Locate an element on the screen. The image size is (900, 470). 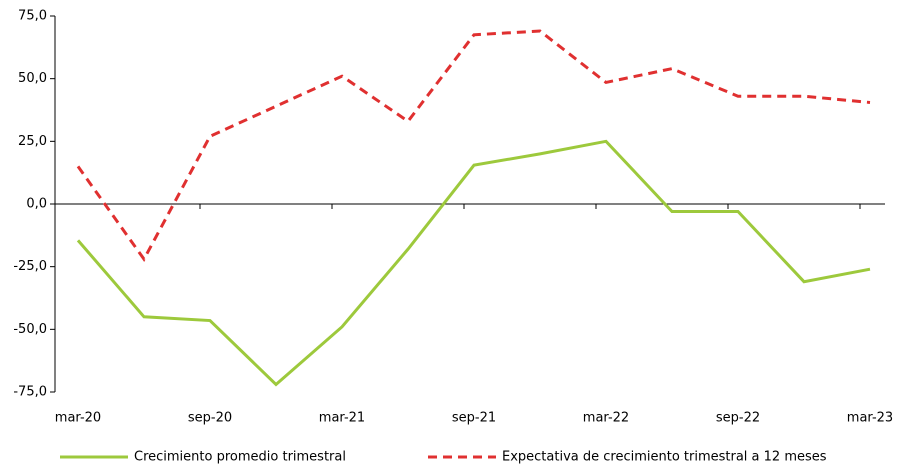
x-tick-label: sep-22 is located at coordinates (738, 418).